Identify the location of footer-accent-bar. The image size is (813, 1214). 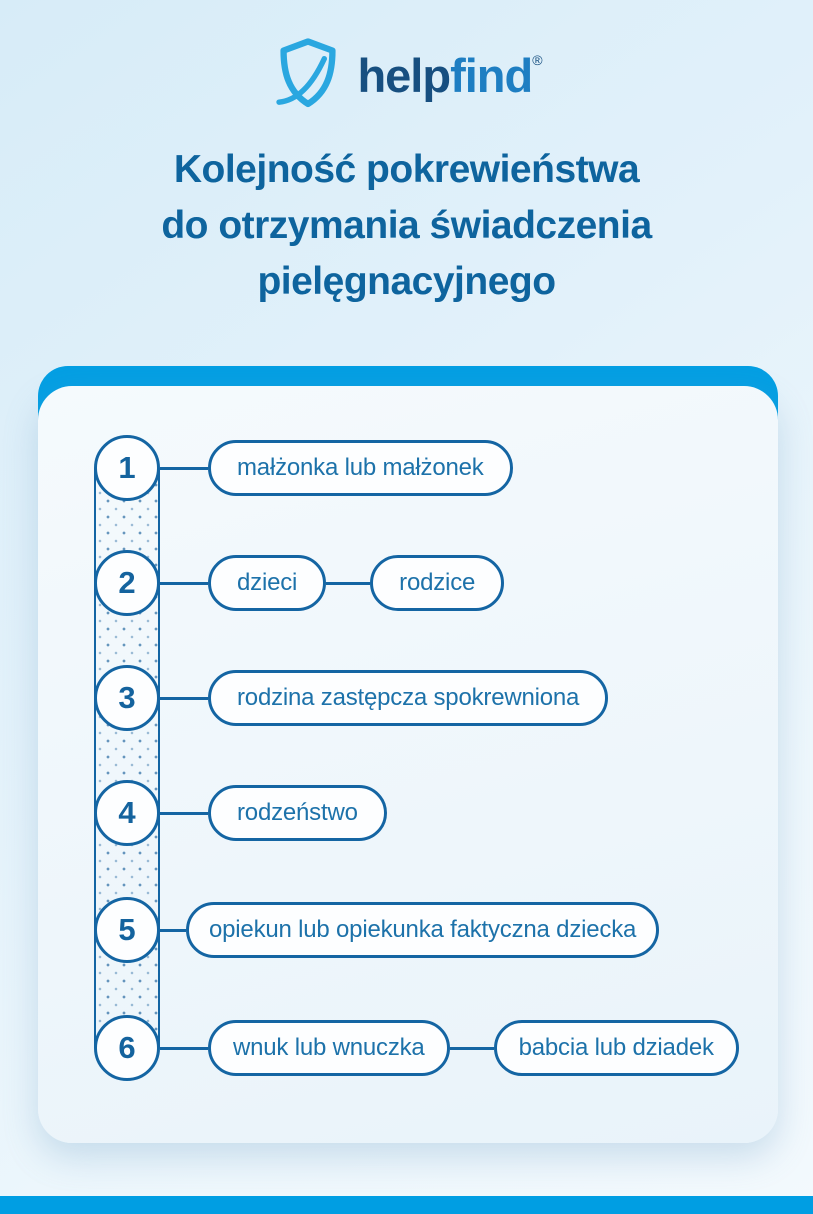
(406, 1205).